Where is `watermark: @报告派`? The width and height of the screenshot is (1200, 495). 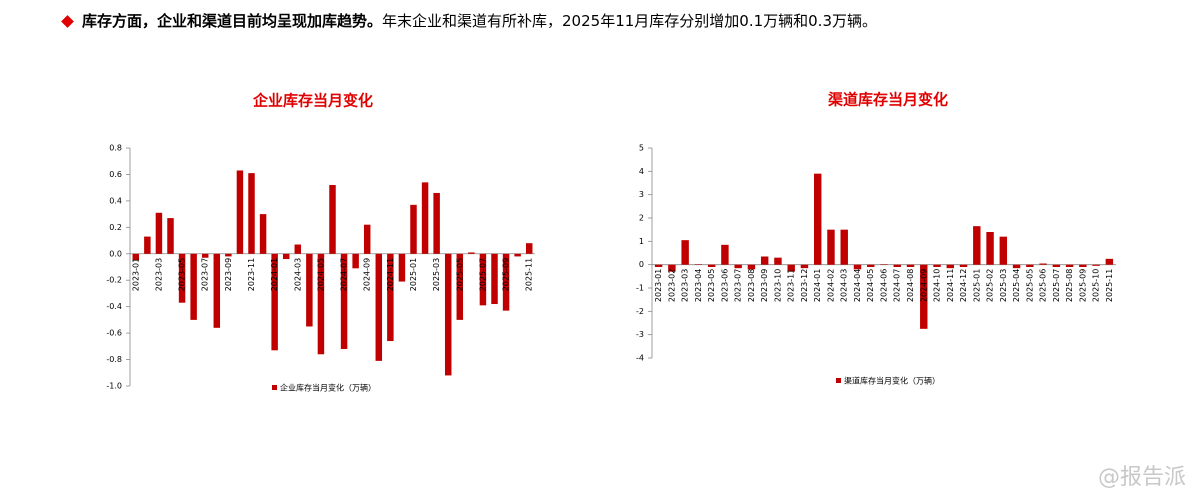
watermark: @报告派 is located at coordinates (1141, 477).